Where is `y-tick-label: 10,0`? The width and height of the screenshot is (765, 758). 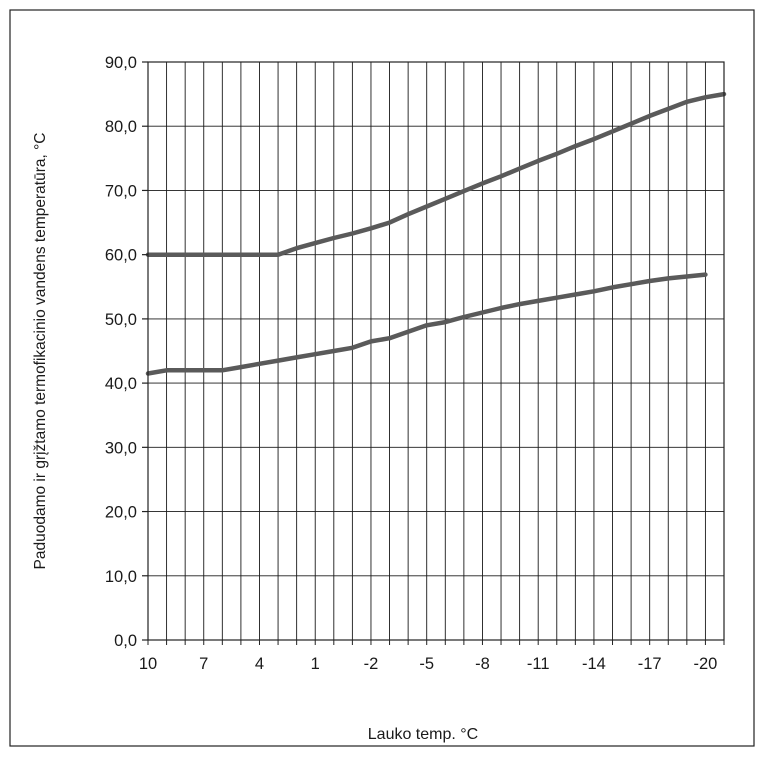 y-tick-label: 10,0 is located at coordinates (121, 577).